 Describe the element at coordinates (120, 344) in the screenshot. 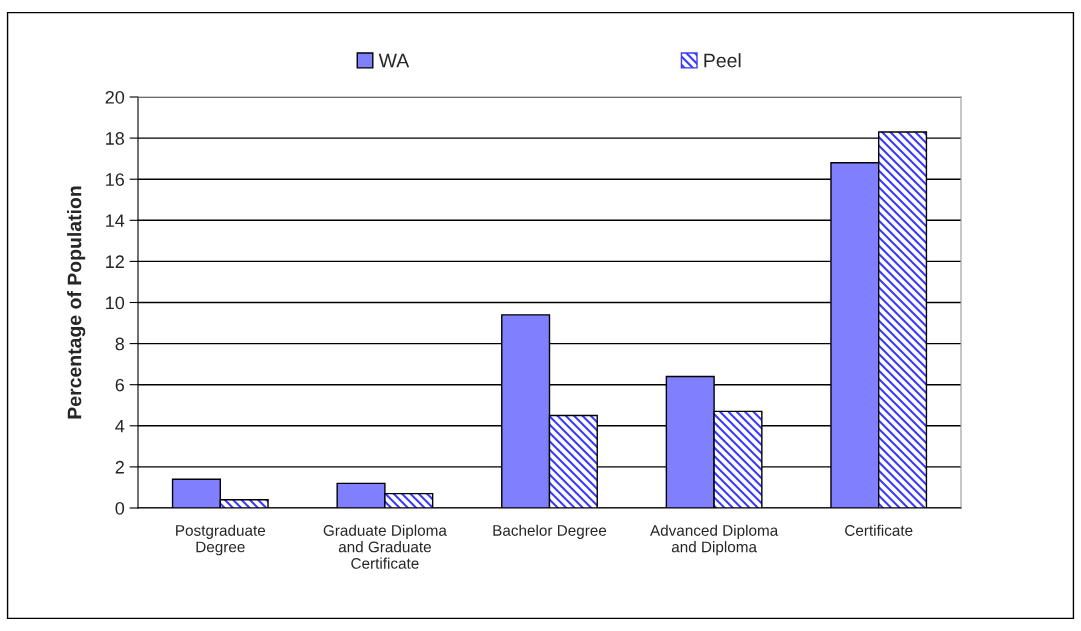

I see `y-tick-label: 8` at that location.